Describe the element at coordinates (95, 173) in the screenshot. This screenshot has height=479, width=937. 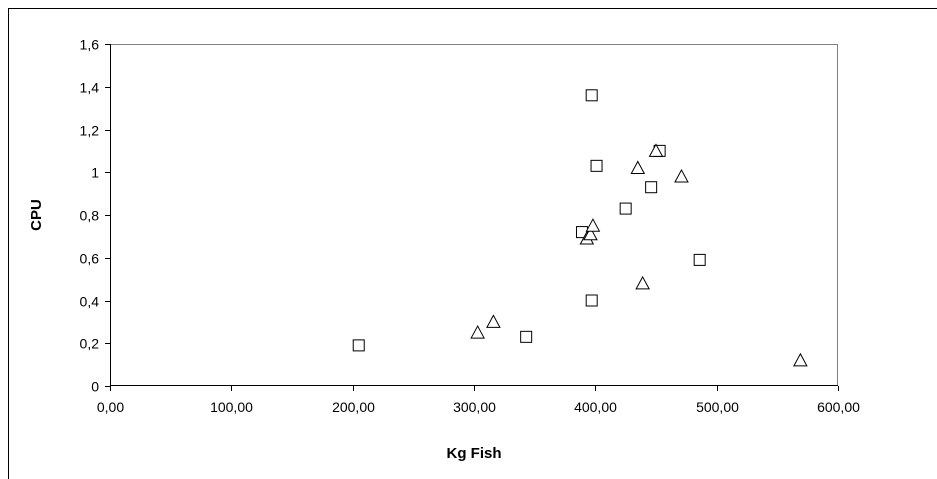
I see `y-tick-label: 1` at that location.